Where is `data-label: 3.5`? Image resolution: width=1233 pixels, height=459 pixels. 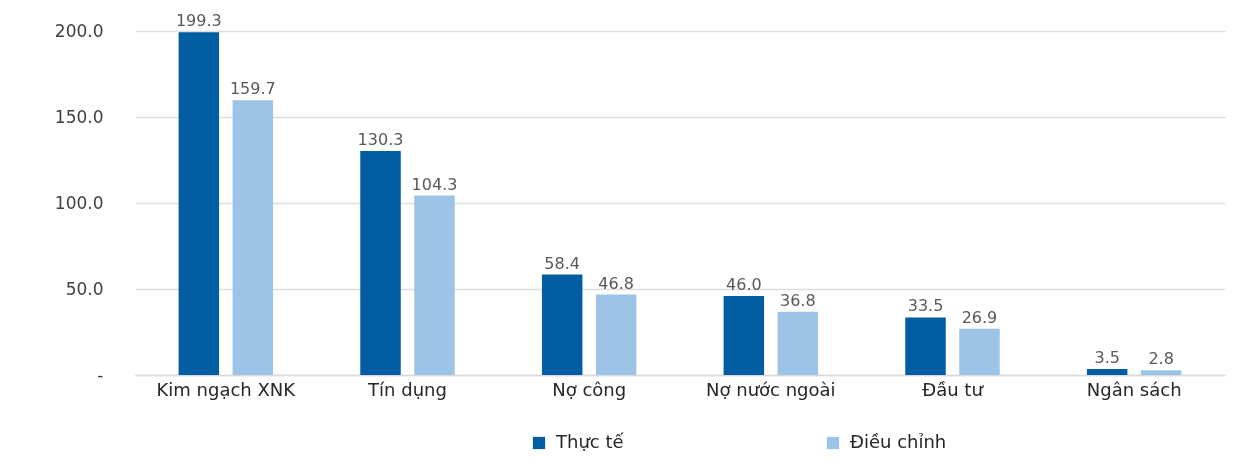 data-label: 3.5 is located at coordinates (1107, 357).